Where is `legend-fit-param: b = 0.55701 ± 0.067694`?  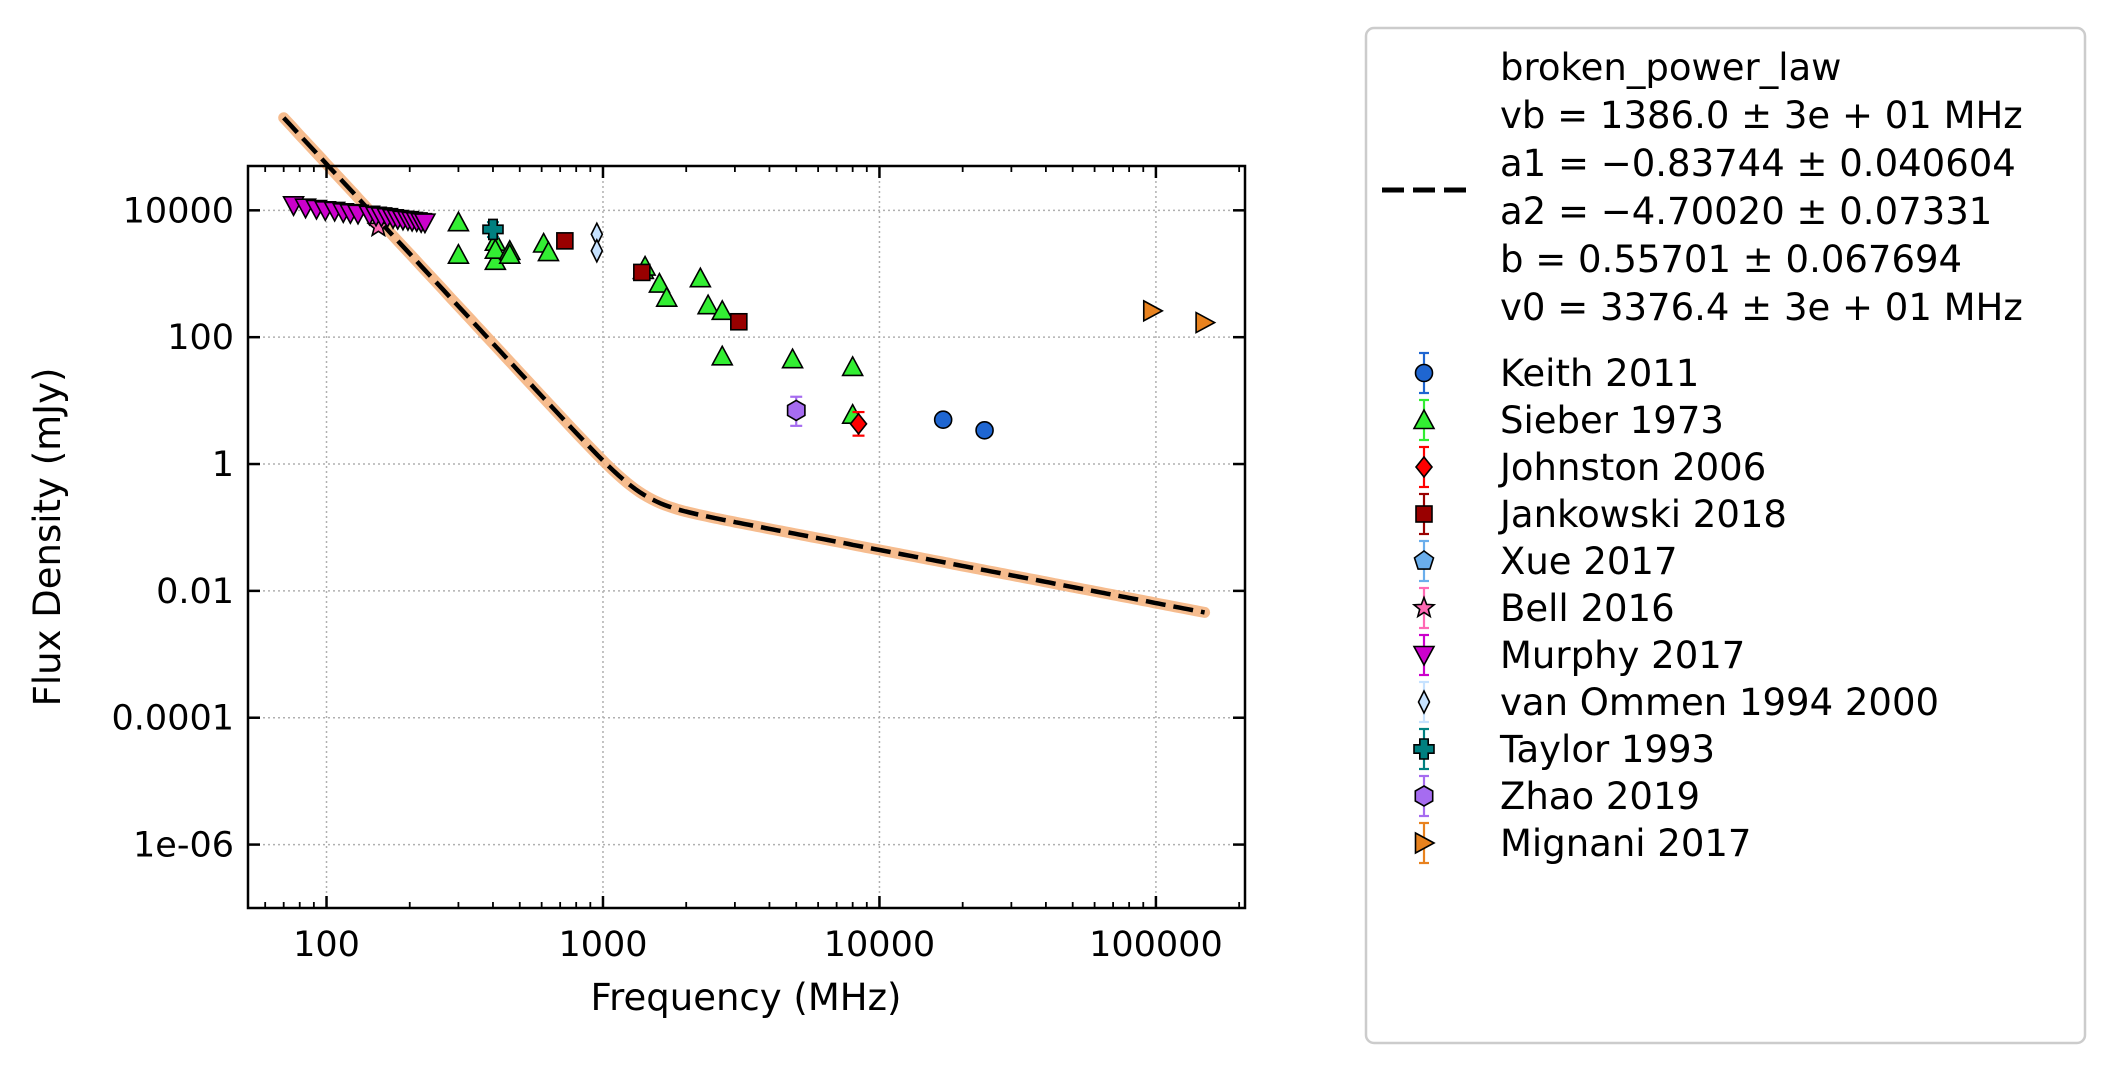
legend-fit-param: b = 0.55701 ± 0.067694 is located at coordinates (1731, 259).